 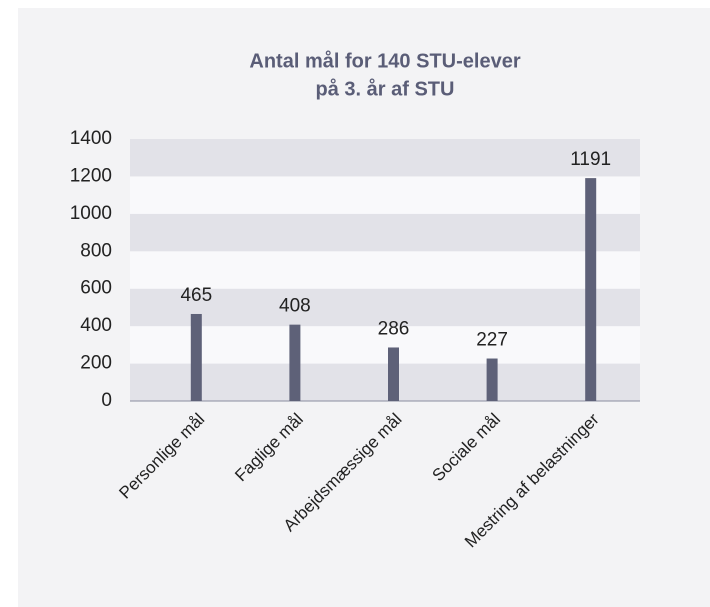 I want to click on y-tick-label: 0, so click(x=106, y=400).